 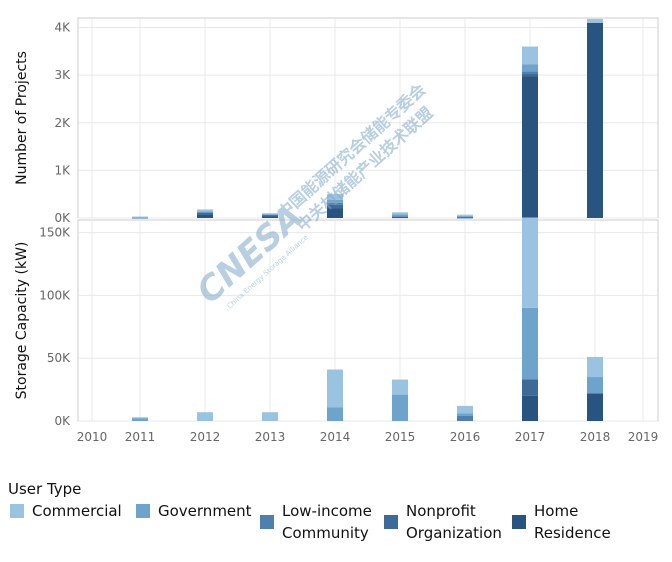 I want to click on x-tick-label: 2014, so click(x=335, y=437).